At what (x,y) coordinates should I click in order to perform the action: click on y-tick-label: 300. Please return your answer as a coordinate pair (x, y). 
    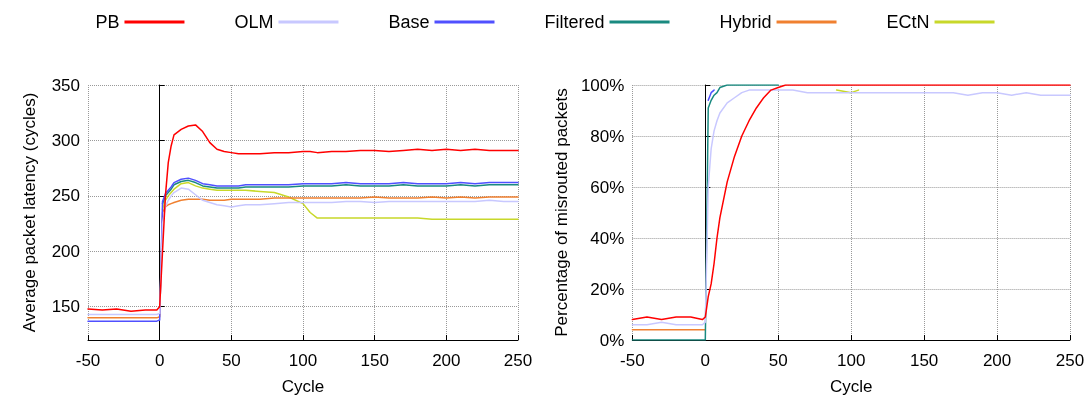
    Looking at the image, I should click on (65, 140).